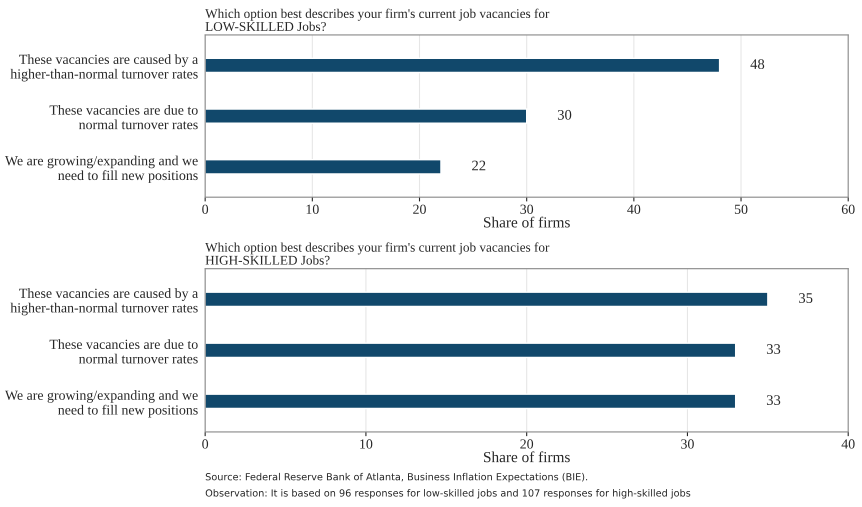 The image size is (862, 507). Describe the element at coordinates (565, 115) in the screenshot. I see `data-label: 30` at that location.